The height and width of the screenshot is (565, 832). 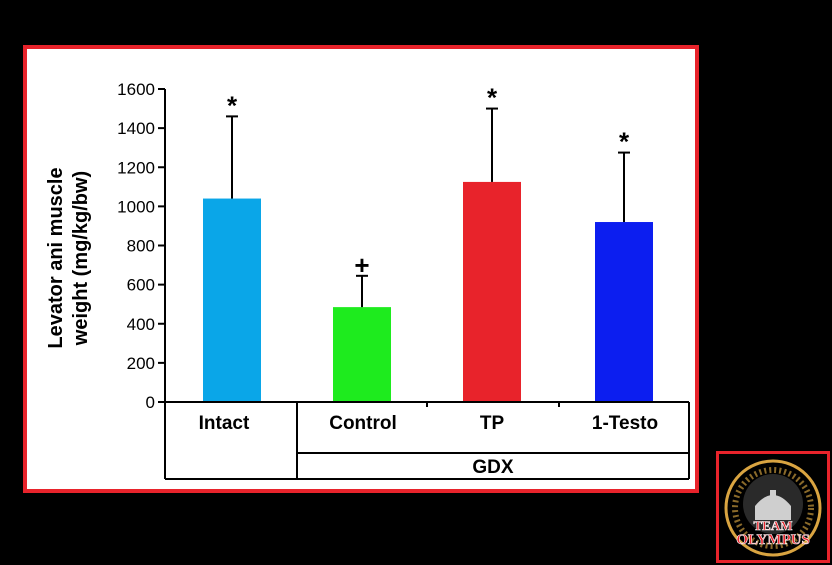 What do you see at coordinates (136, 206) in the screenshot?
I see `y-tick-label-1000: 1000` at bounding box center [136, 206].